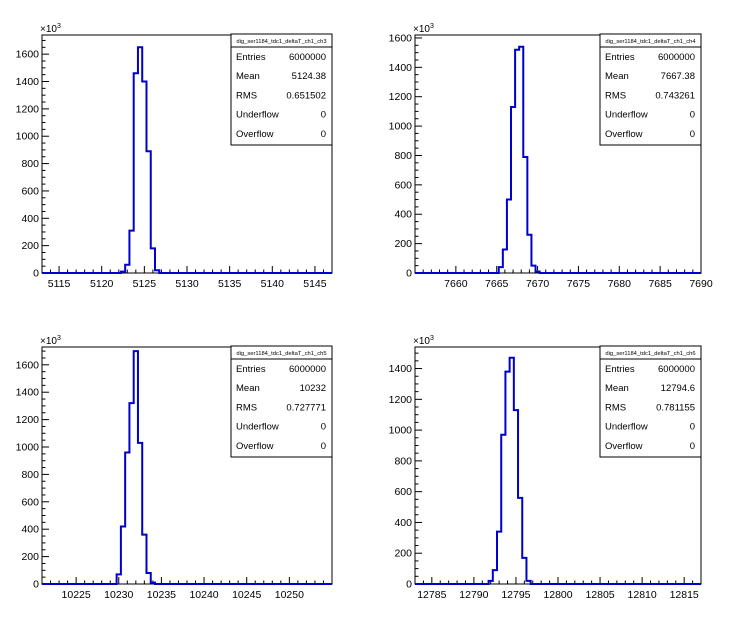 Image resolution: width=746 pixels, height=622 pixels. I want to click on x-tick-label: 5135, so click(230, 284).